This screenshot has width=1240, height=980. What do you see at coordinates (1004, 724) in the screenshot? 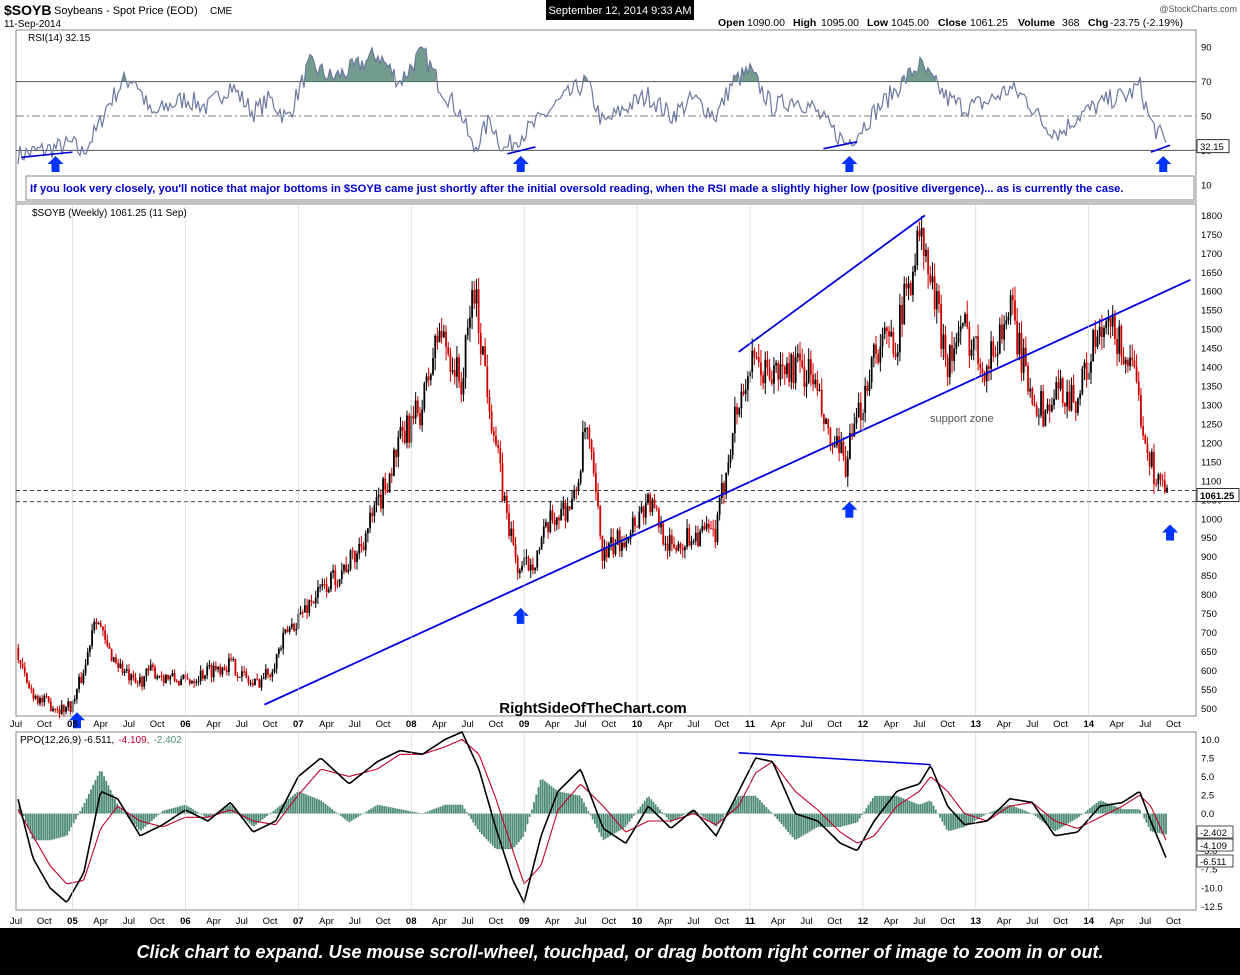
I see `x-tick-label-Apr: Apr` at bounding box center [1004, 724].